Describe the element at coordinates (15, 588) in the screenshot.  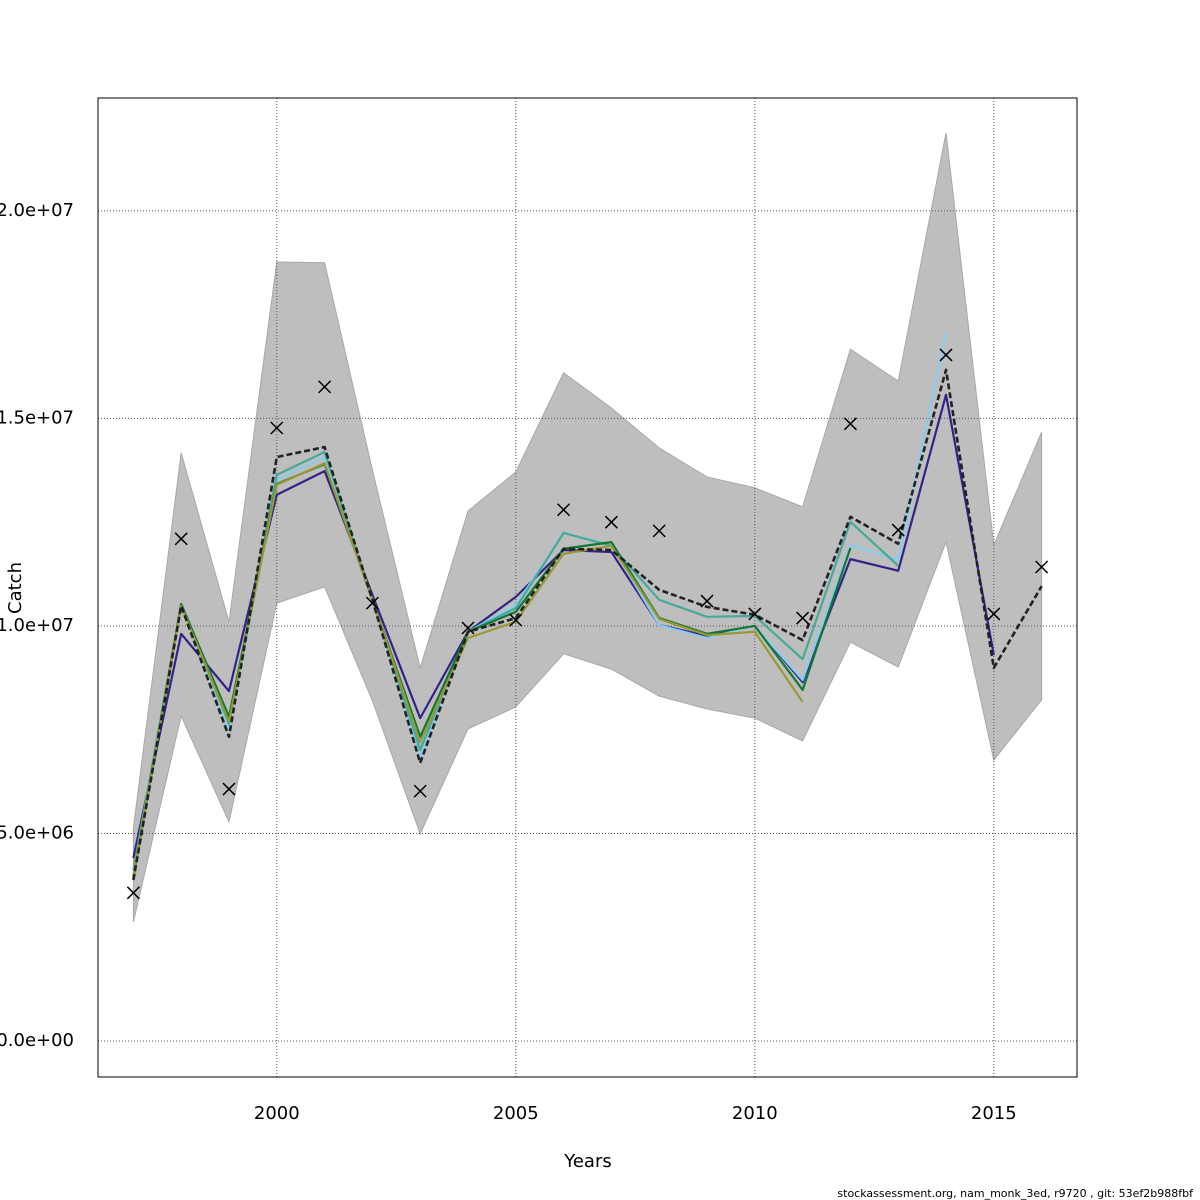
I see `y-axis-label: Catch` at that location.